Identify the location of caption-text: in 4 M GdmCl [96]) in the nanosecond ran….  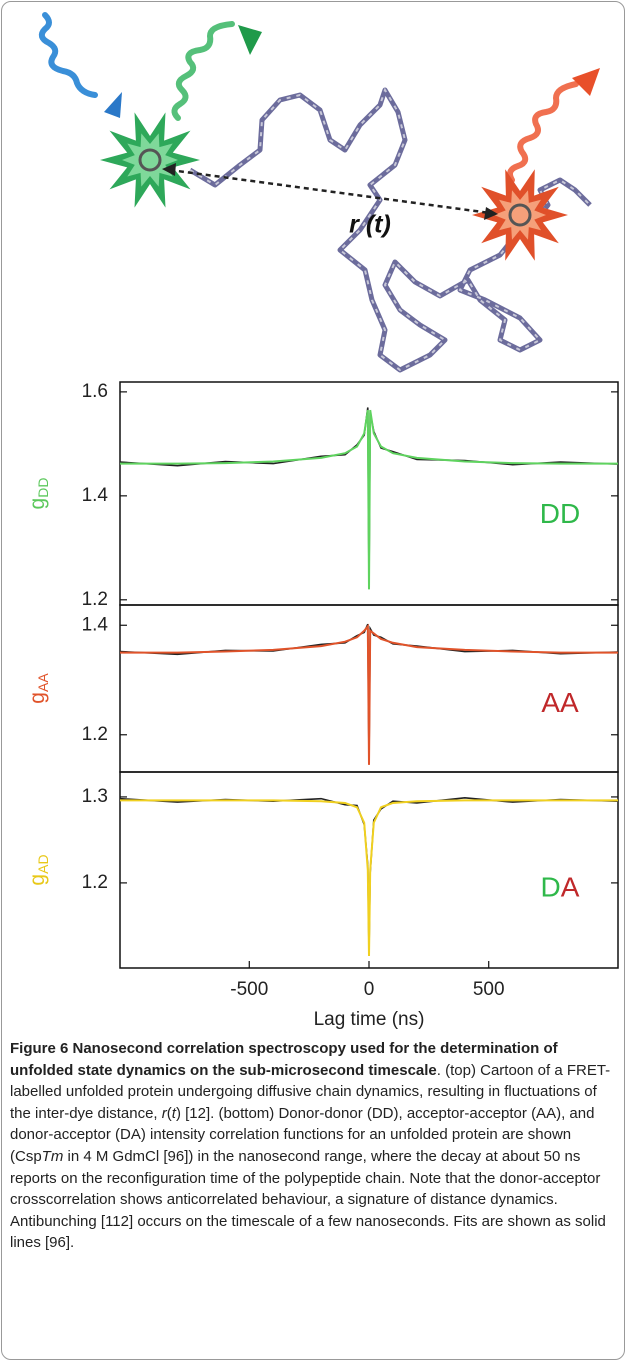
(308, 1199).